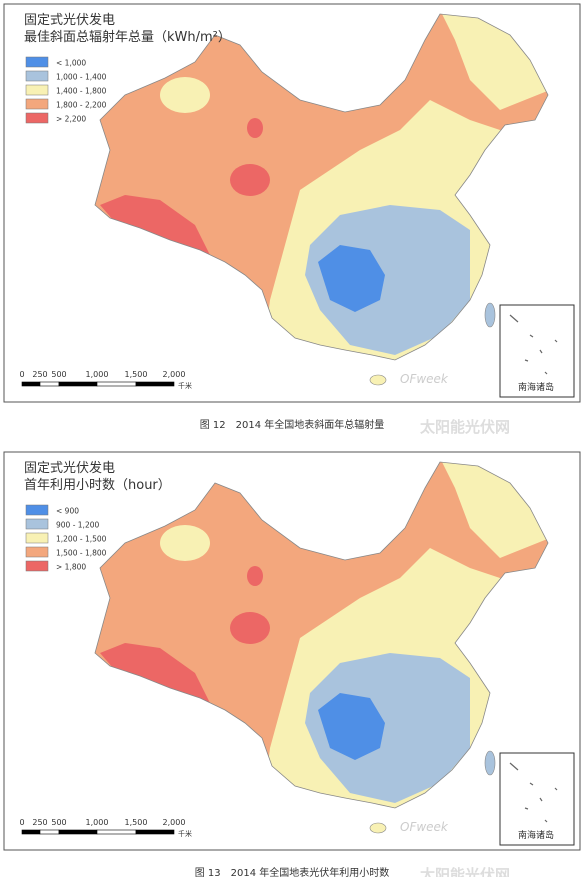 The width and height of the screenshot is (584, 881). What do you see at coordinates (67, 511) in the screenshot?
I see `legend-label: < 900` at bounding box center [67, 511].